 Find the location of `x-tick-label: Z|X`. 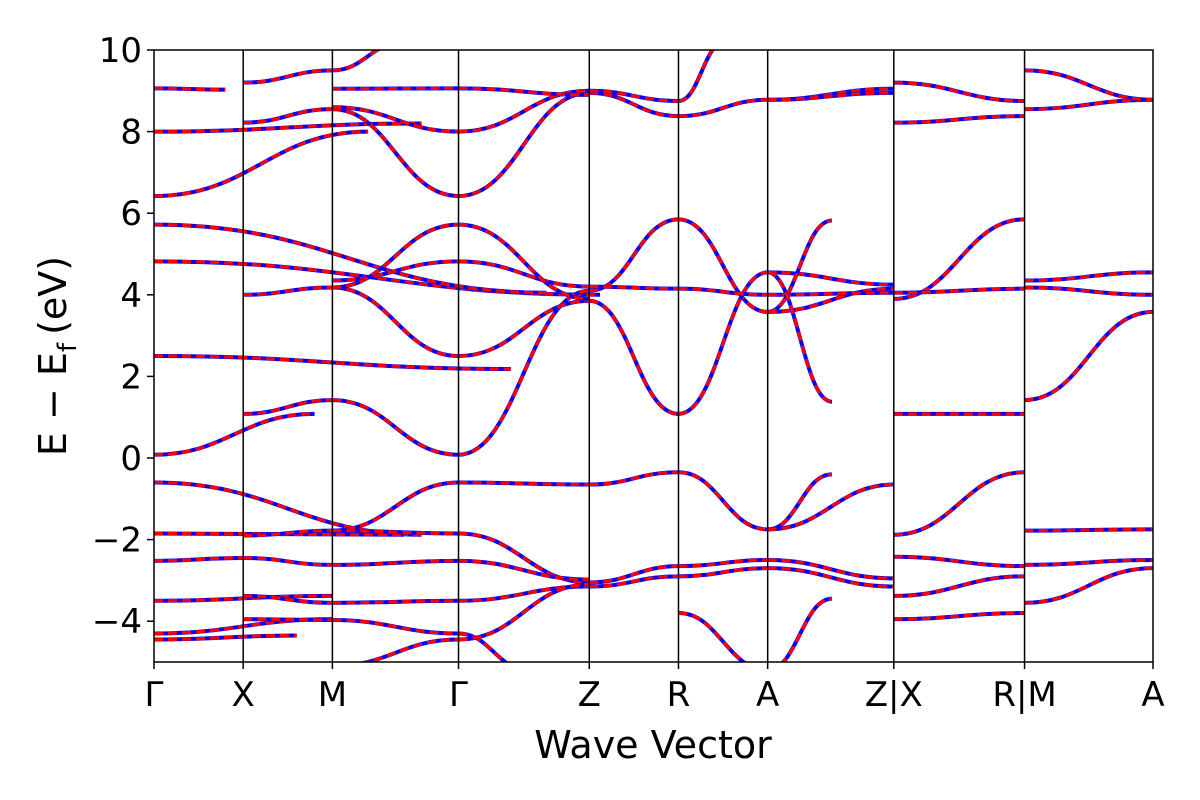

x-tick-label: Z|X is located at coordinates (894, 695).